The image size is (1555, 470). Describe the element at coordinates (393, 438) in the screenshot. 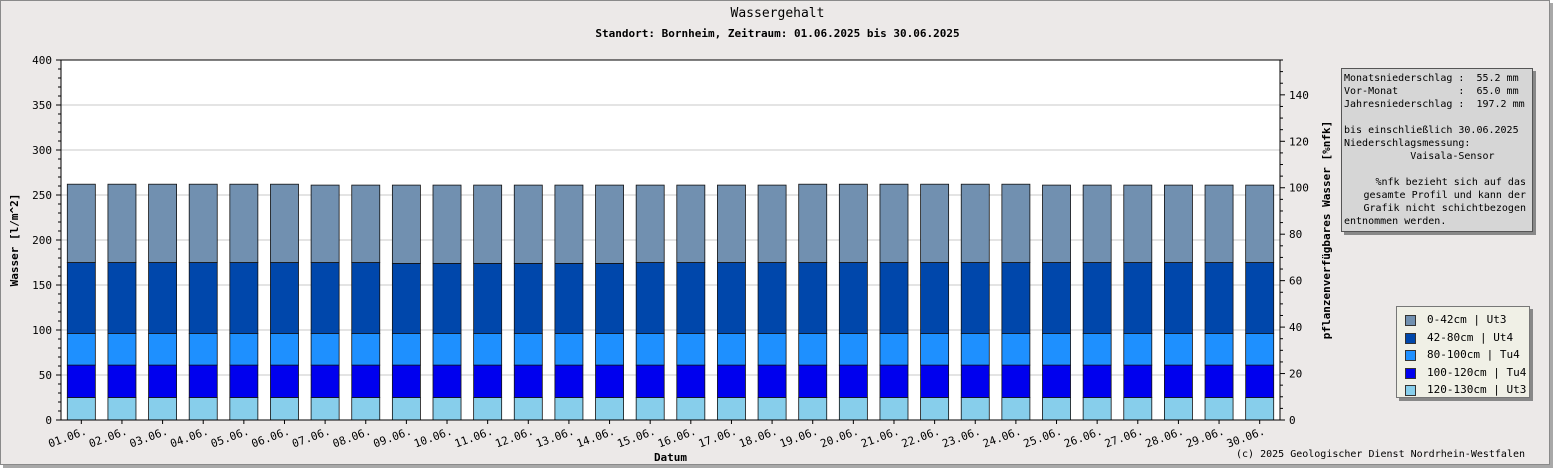

I see `x-tick-label: 09.06.` at that location.